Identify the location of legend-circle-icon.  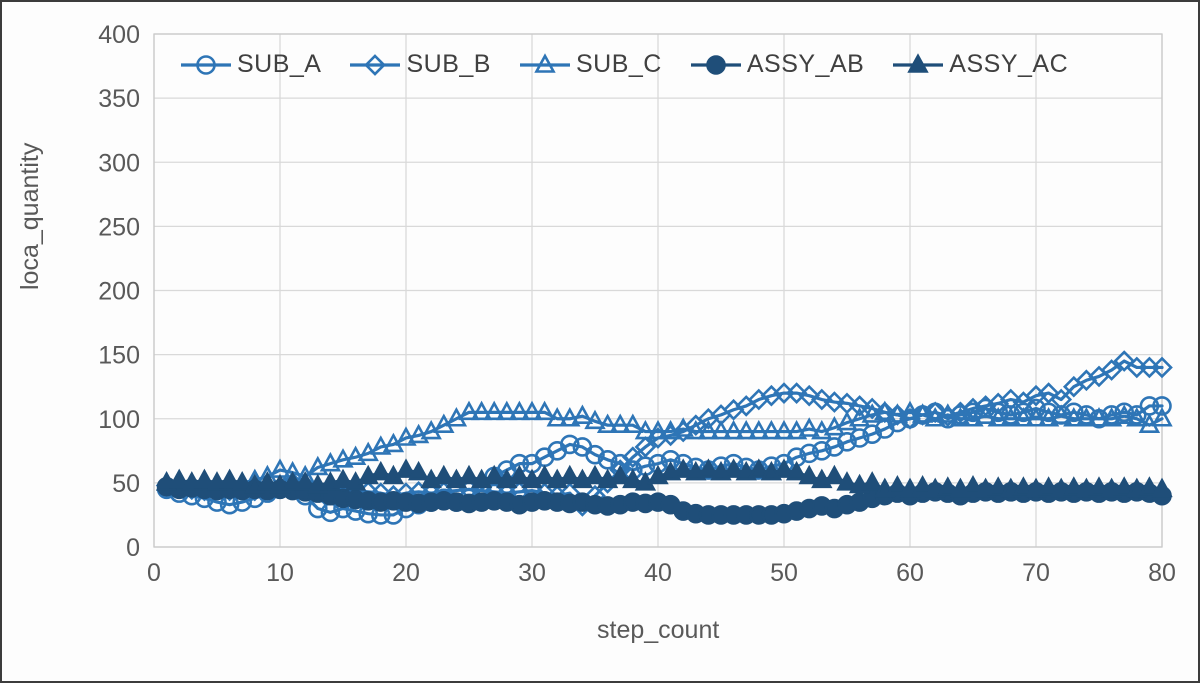
(715, 64).